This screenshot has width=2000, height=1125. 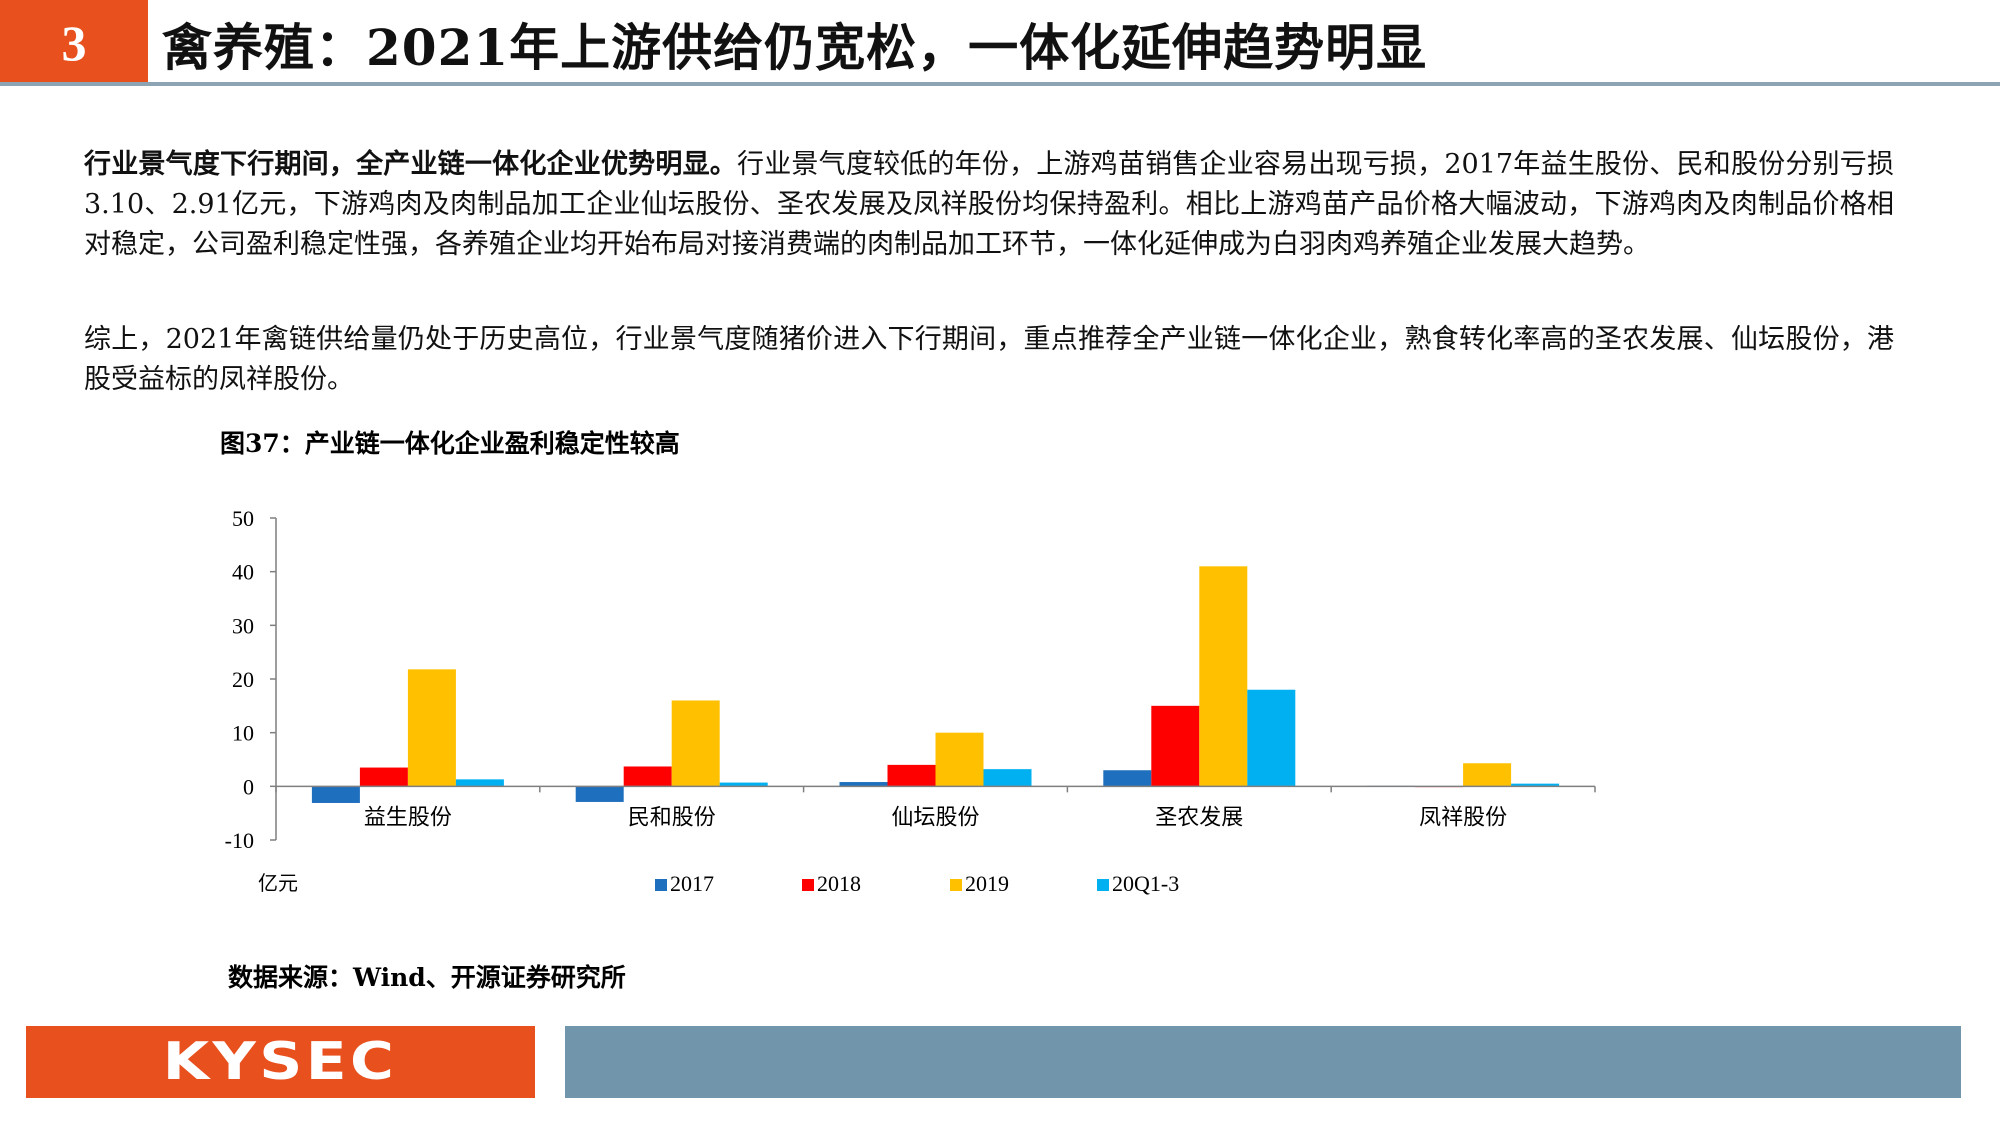 I want to click on header: 3 禽养殖：2021年上游供给仍宽松，一体化延伸趋势明显, so click(x=1000, y=43).